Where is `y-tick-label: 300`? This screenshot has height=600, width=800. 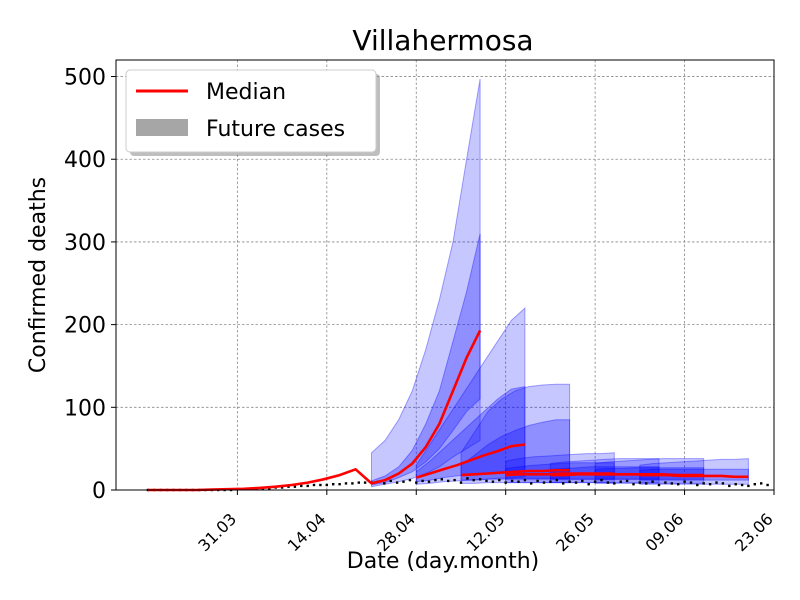
y-tick-label: 300 is located at coordinates (85, 243).